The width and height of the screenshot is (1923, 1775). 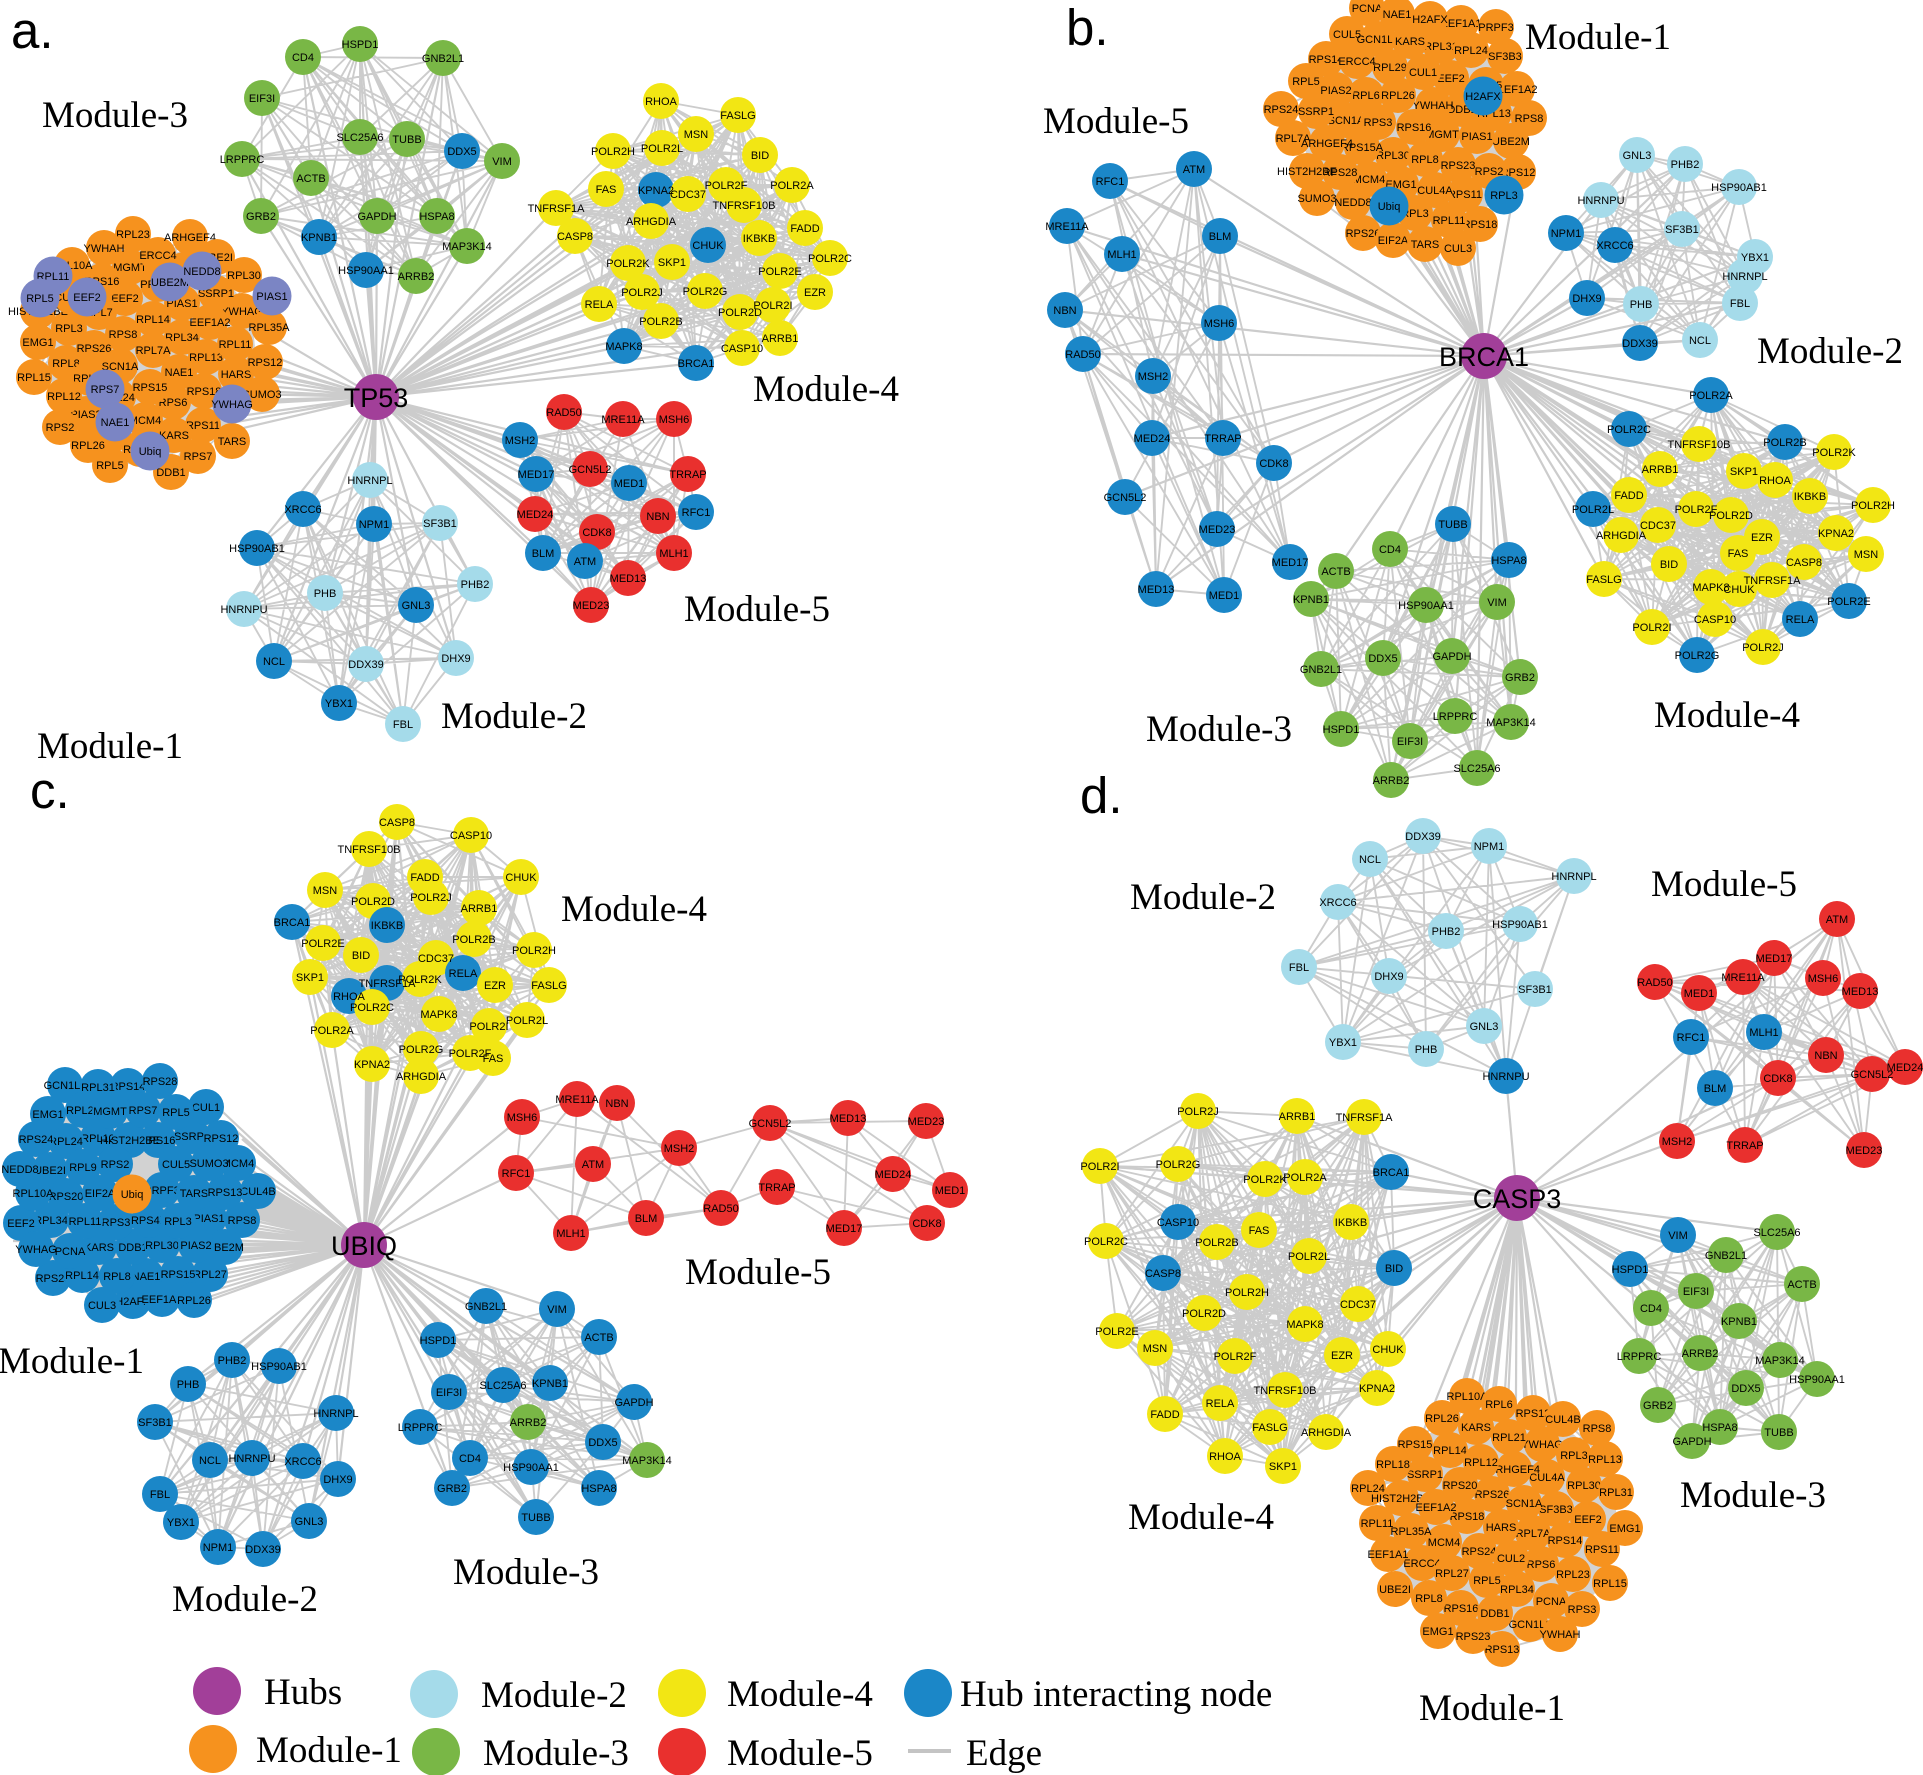 What do you see at coordinates (1153, 377) in the screenshot?
I see `svg-text: MSH2` at bounding box center [1153, 377].